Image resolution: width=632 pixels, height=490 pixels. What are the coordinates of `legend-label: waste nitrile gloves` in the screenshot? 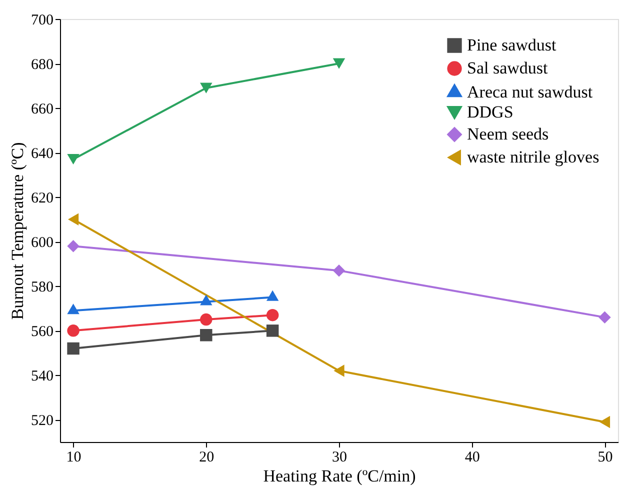 It's located at (533, 157).